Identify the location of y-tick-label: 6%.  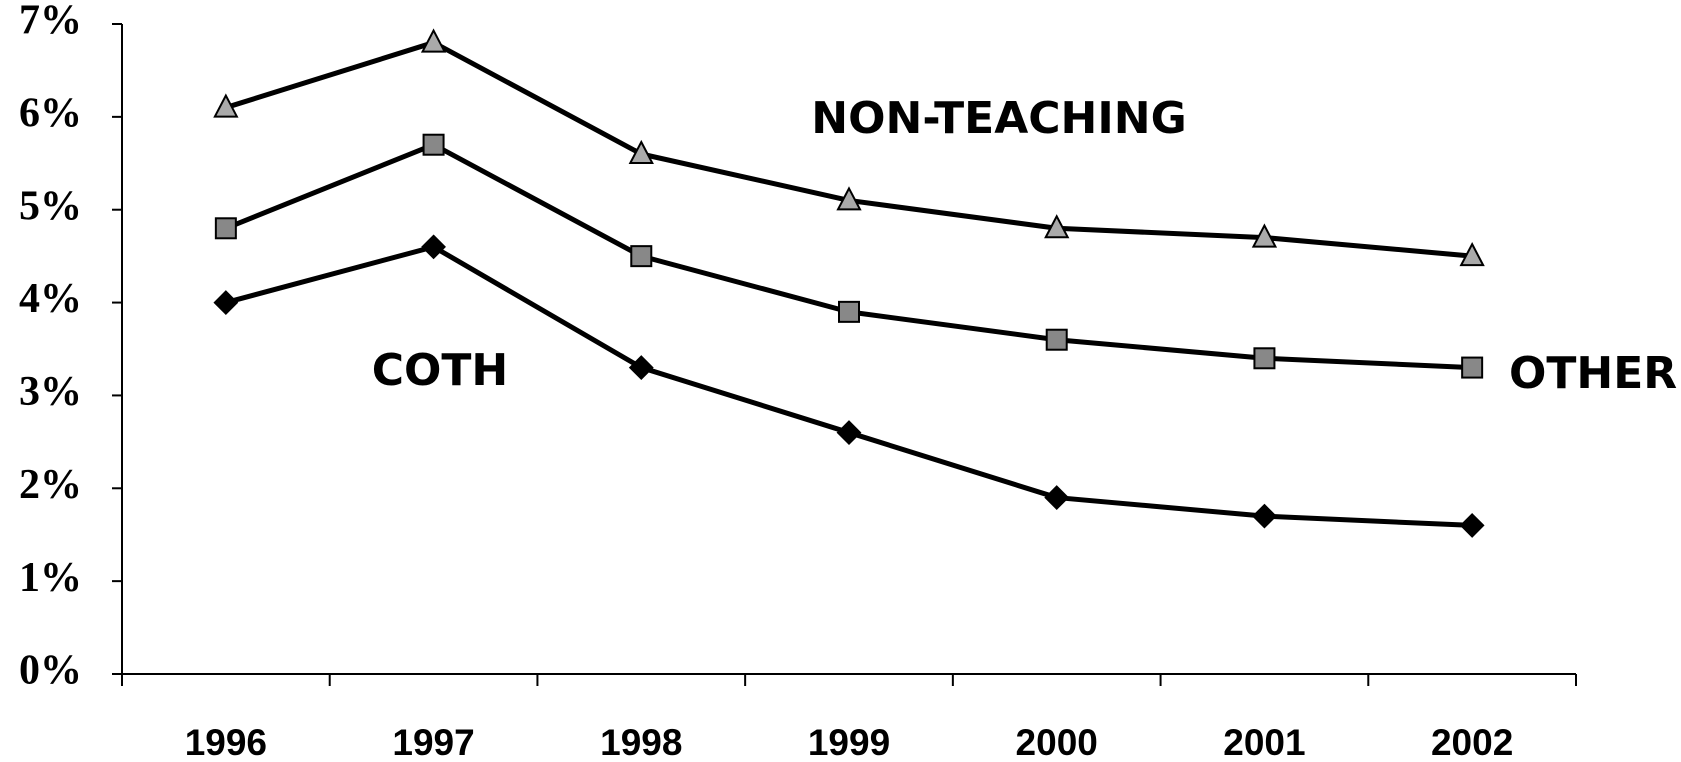
(50, 113).